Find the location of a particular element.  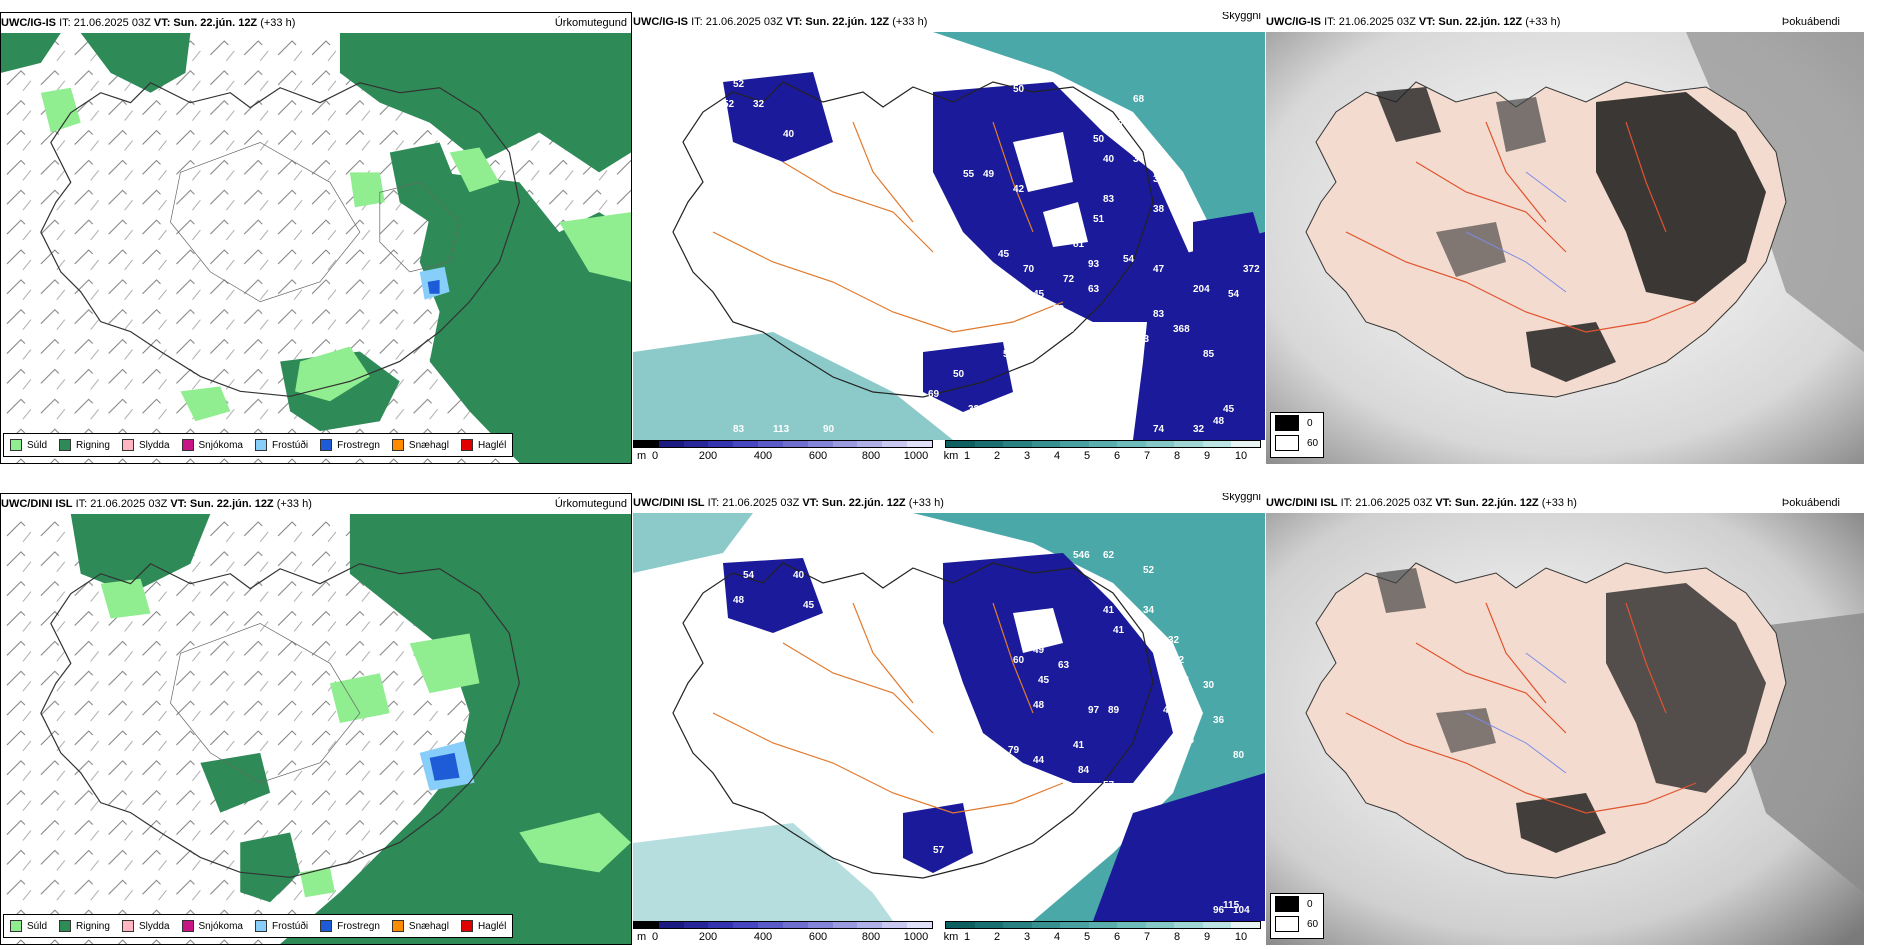

panel-title: Þokuábendi is located at coordinates (1810, 22).